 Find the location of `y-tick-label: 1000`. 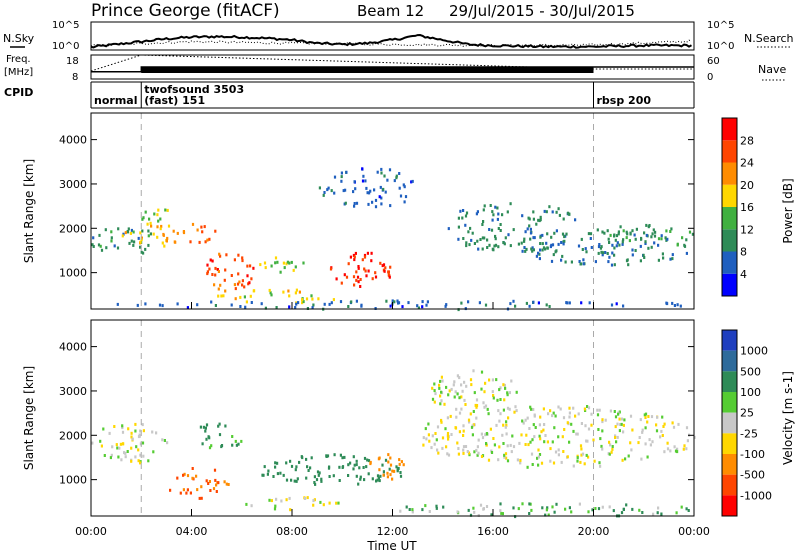

y-tick-label: 1000 is located at coordinates (73, 480).